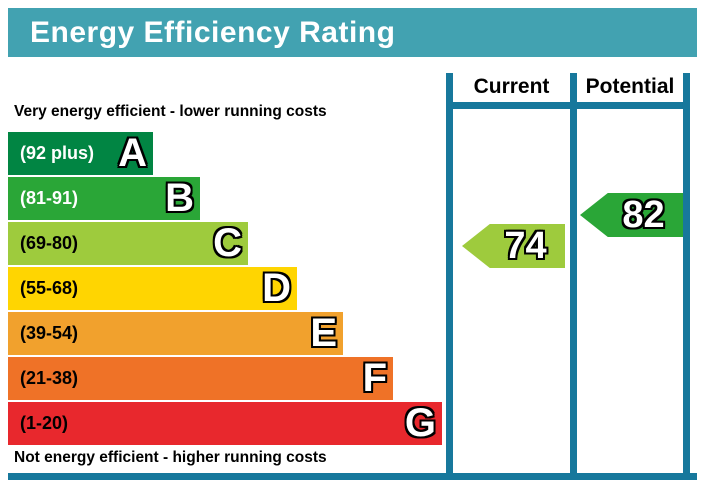  Describe the element at coordinates (225, 423) in the screenshot. I see `band-row-g: (1-20) G` at that location.